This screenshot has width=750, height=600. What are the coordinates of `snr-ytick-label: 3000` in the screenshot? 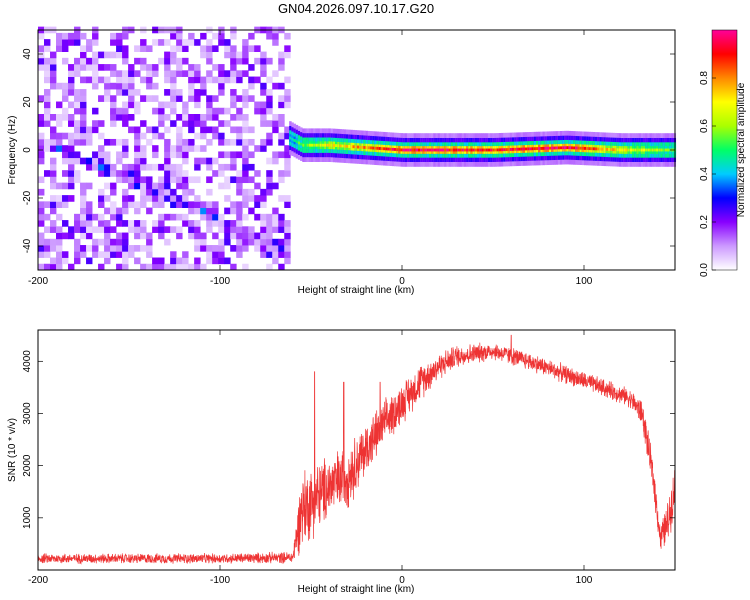 It's located at (27, 413).